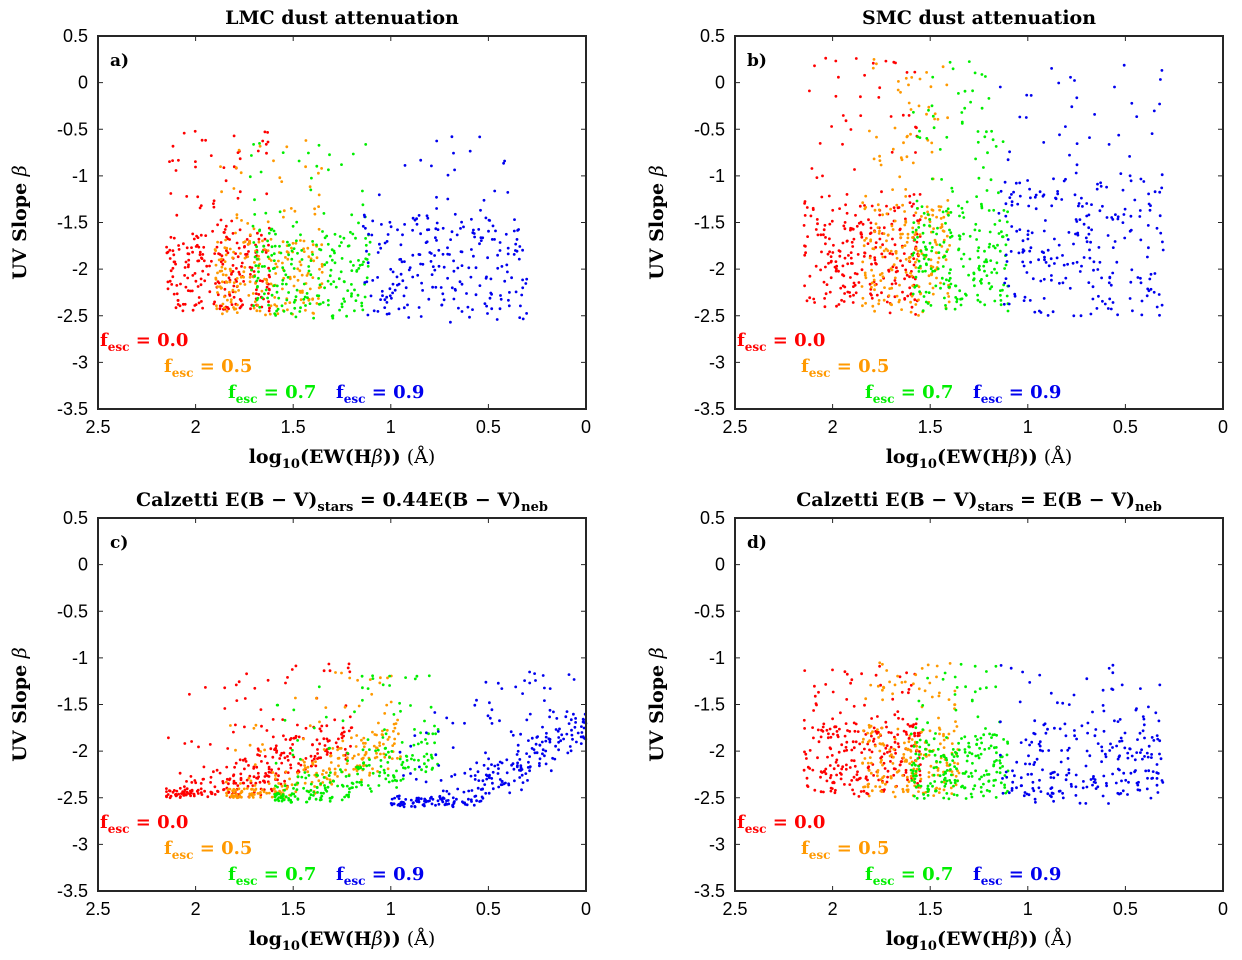 This screenshot has width=1242, height=960. I want to click on x-label-beta: β, so click(1014, 939).